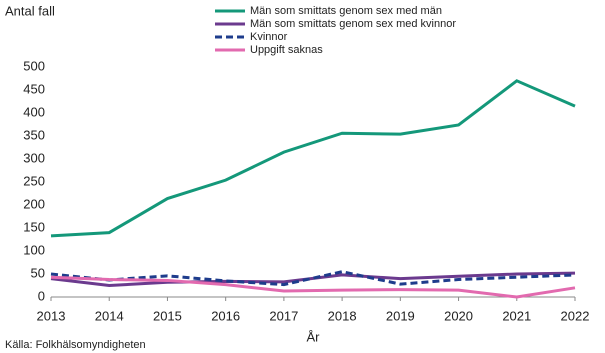 This screenshot has height=353, width=605. I want to click on legend-label: Män som smittats genom sex med män, so click(346, 11).